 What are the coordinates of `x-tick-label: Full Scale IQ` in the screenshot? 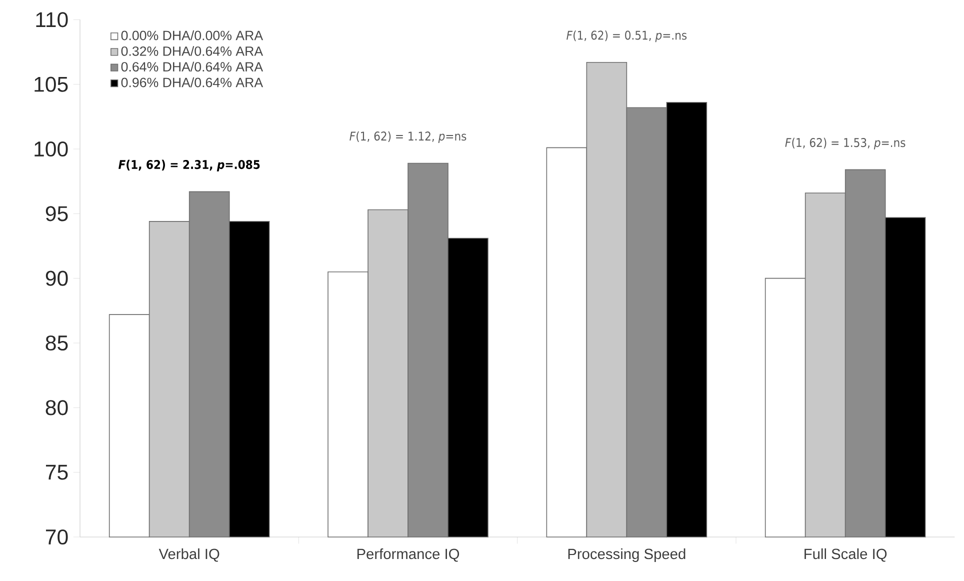 It's located at (845, 555).